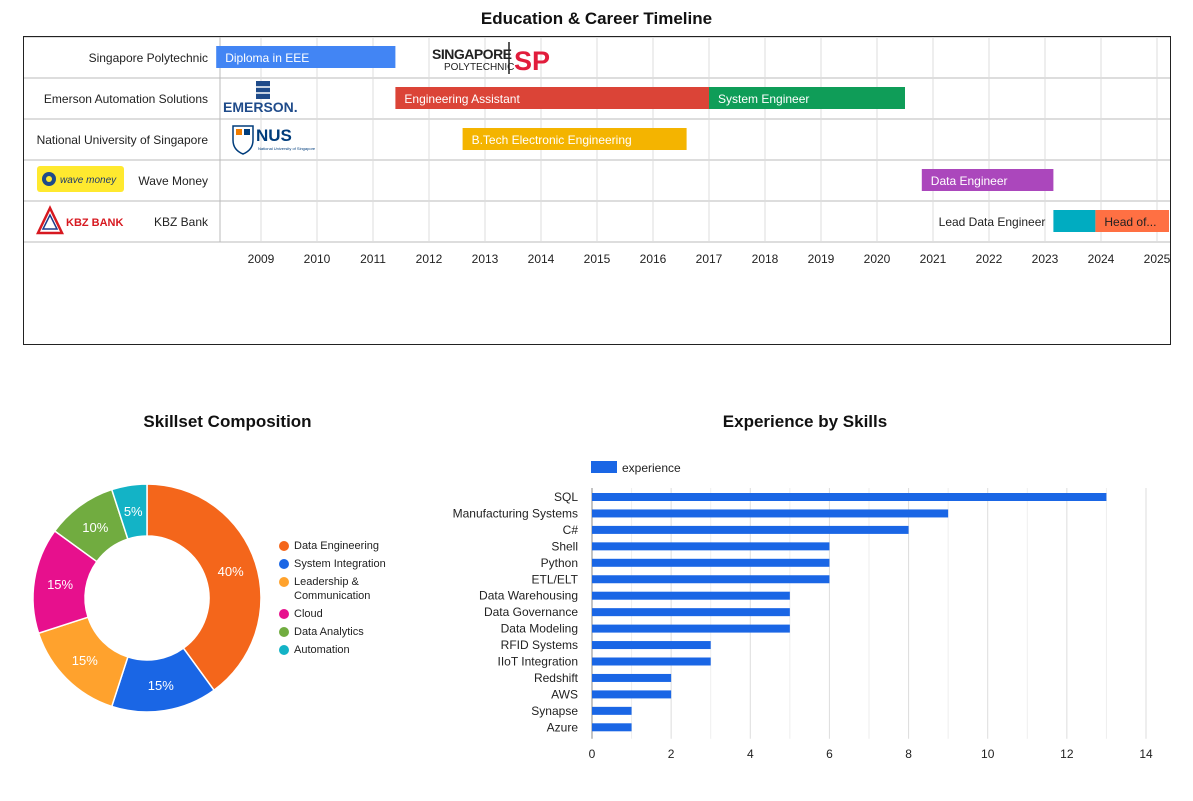  What do you see at coordinates (596, 18) in the screenshot?
I see `timeline-title: Education & Career Timeline` at bounding box center [596, 18].